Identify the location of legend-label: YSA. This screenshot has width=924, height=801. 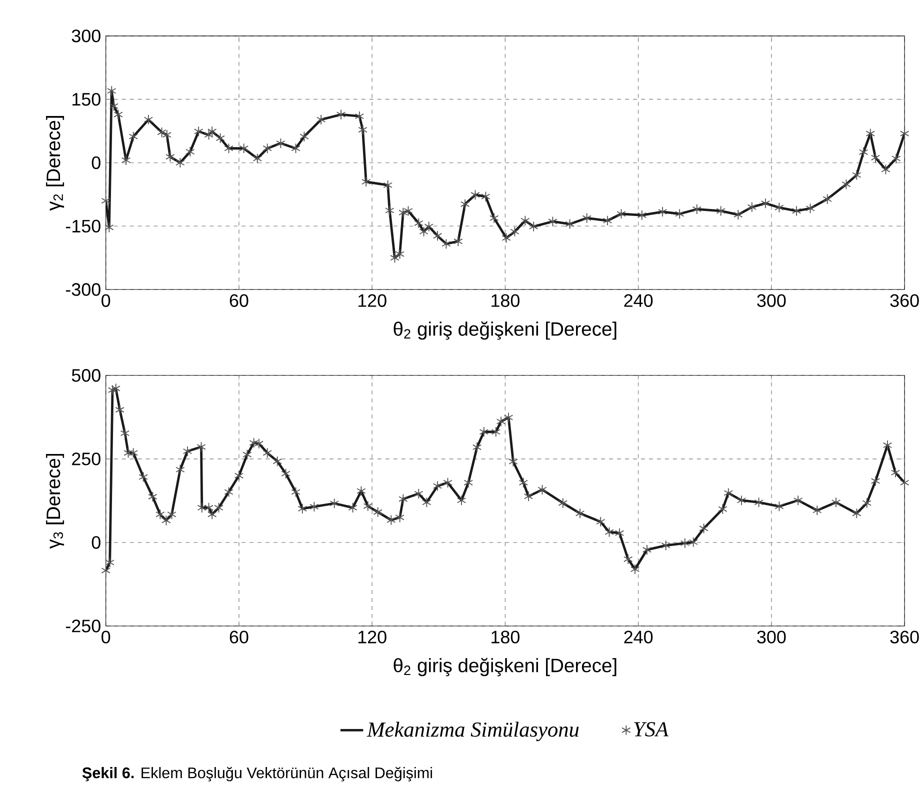
(651, 729).